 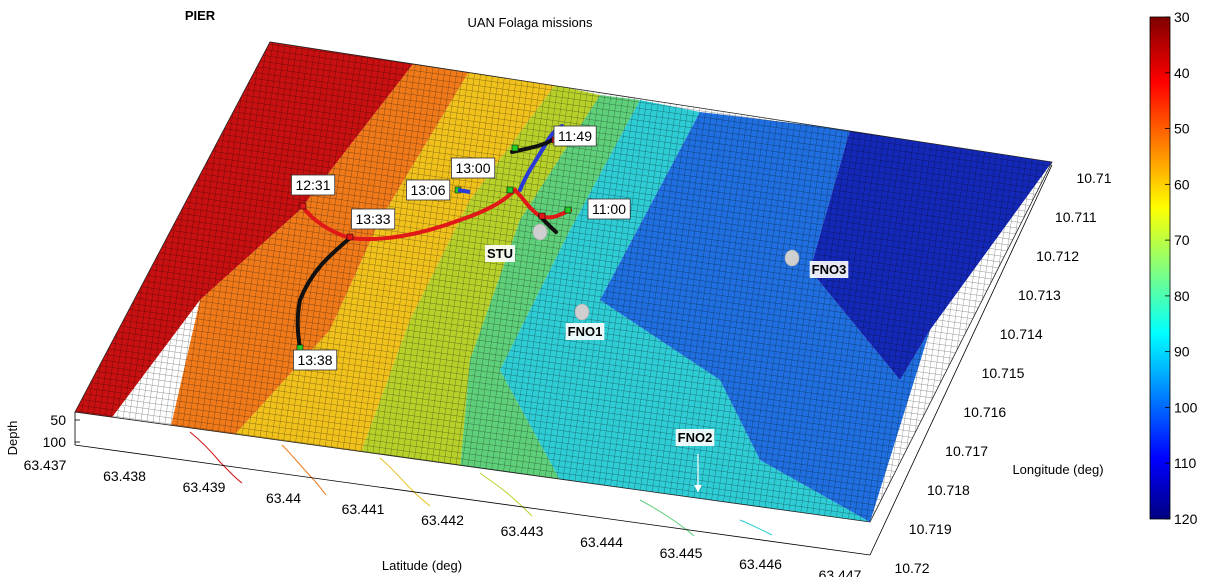 What do you see at coordinates (1182, 240) in the screenshot?
I see `colorbar-tick-label: 70` at bounding box center [1182, 240].